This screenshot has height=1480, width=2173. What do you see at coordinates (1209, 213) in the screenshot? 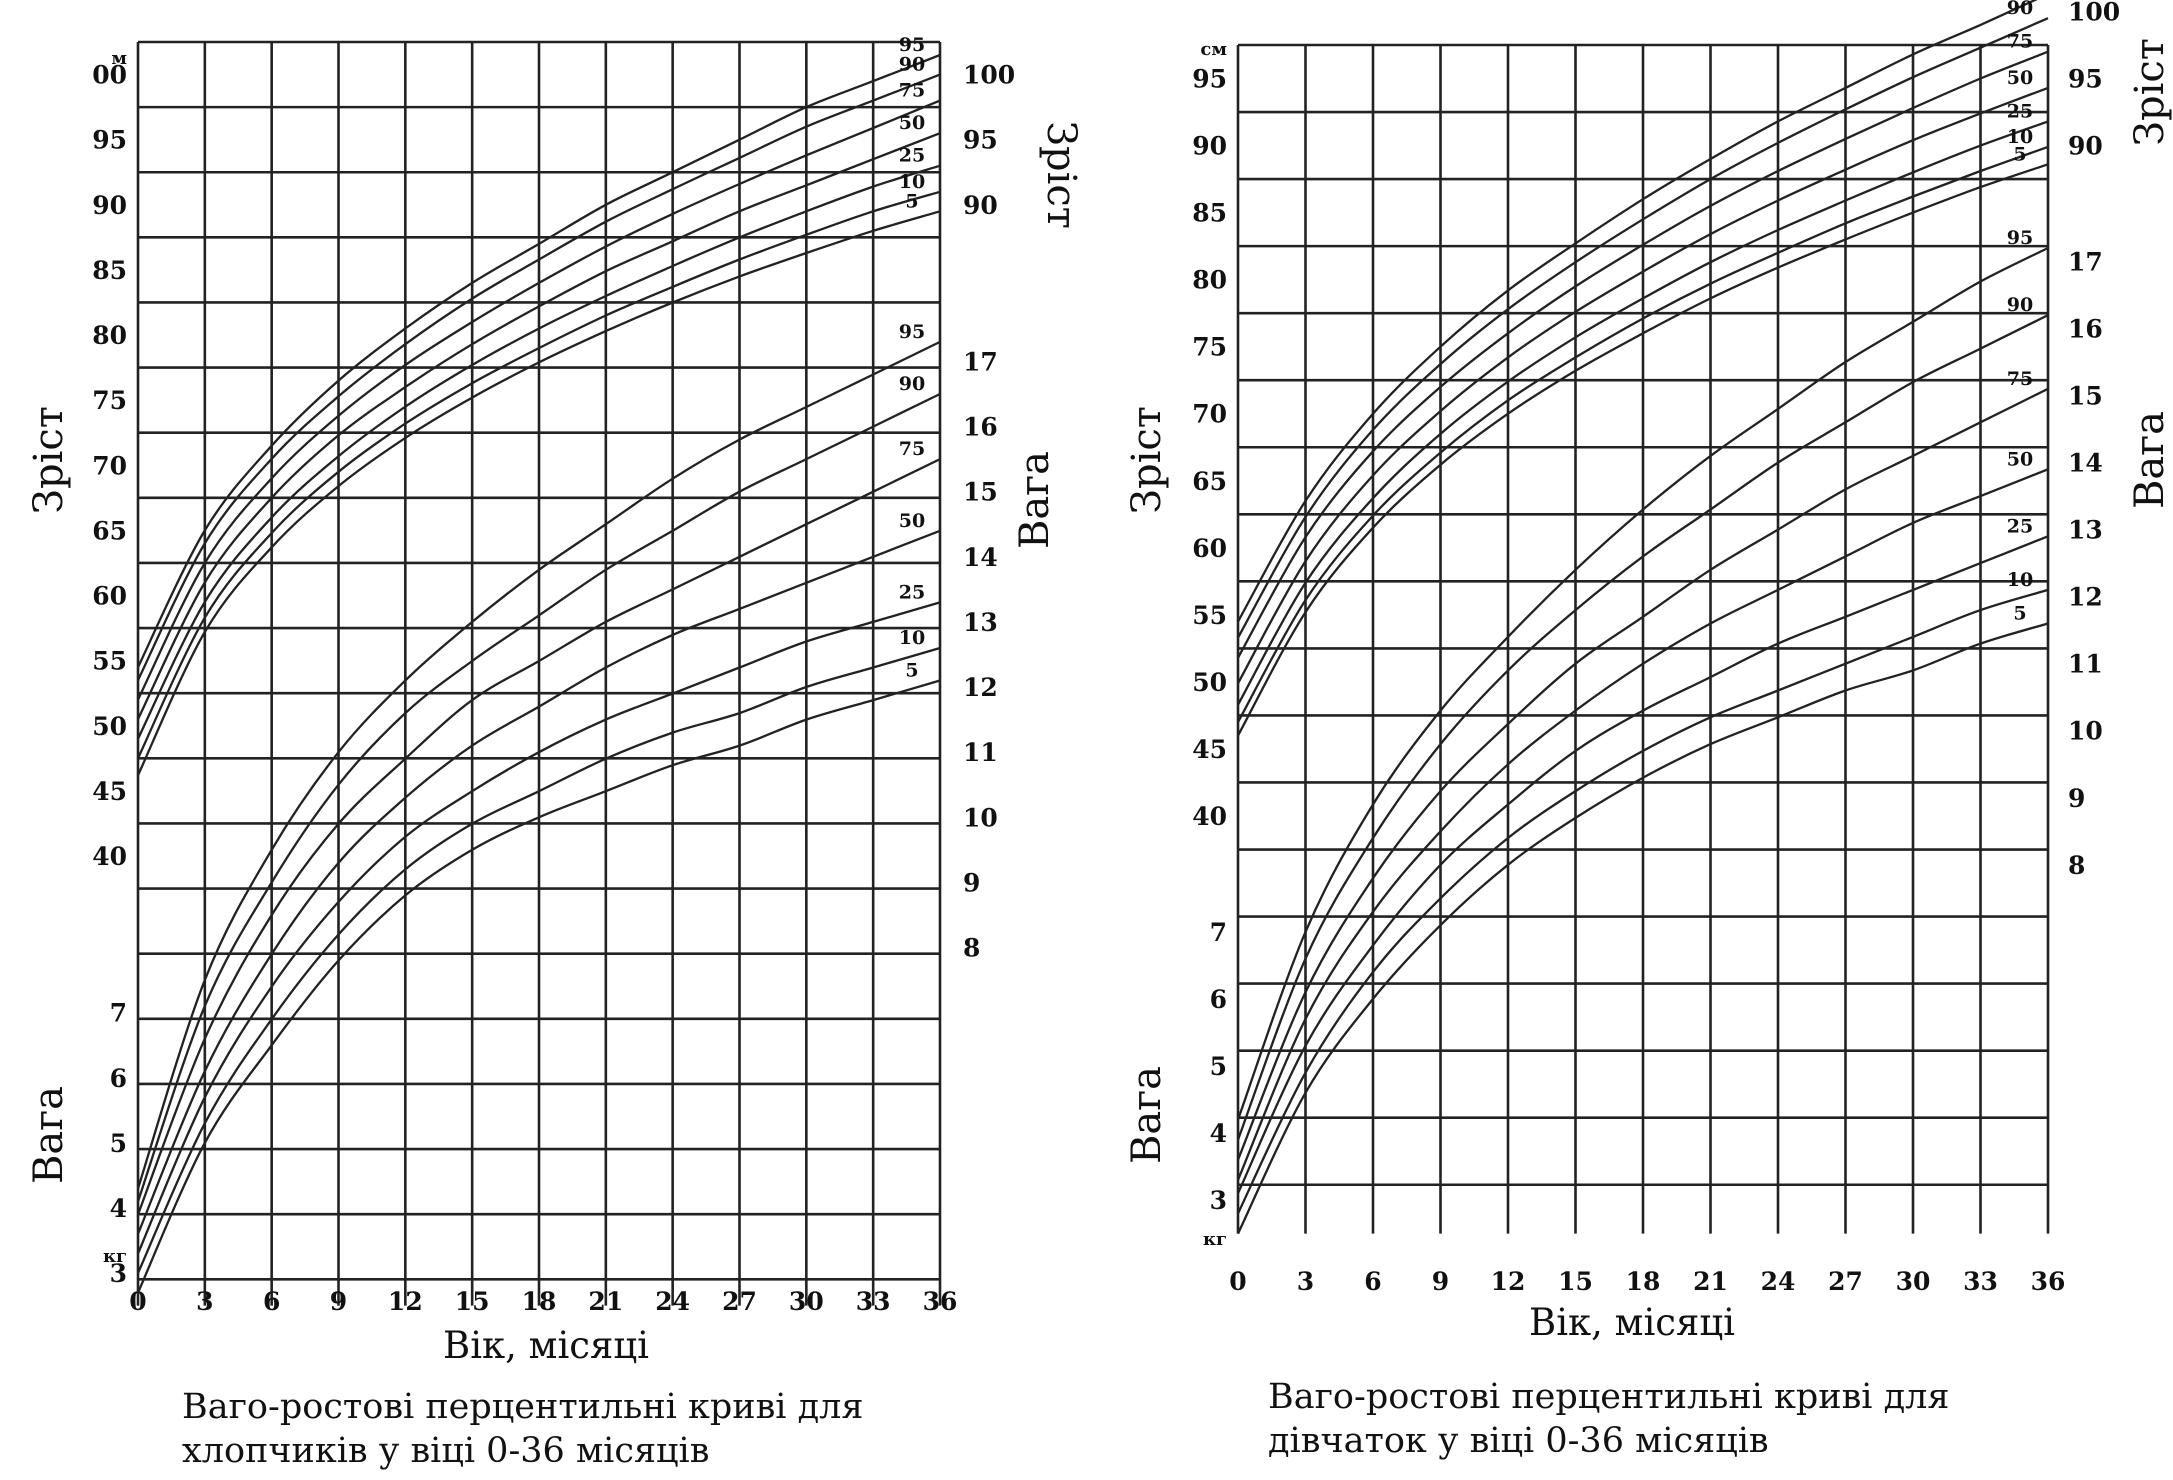
I see `girls-height-tick-left: 85` at bounding box center [1209, 213].